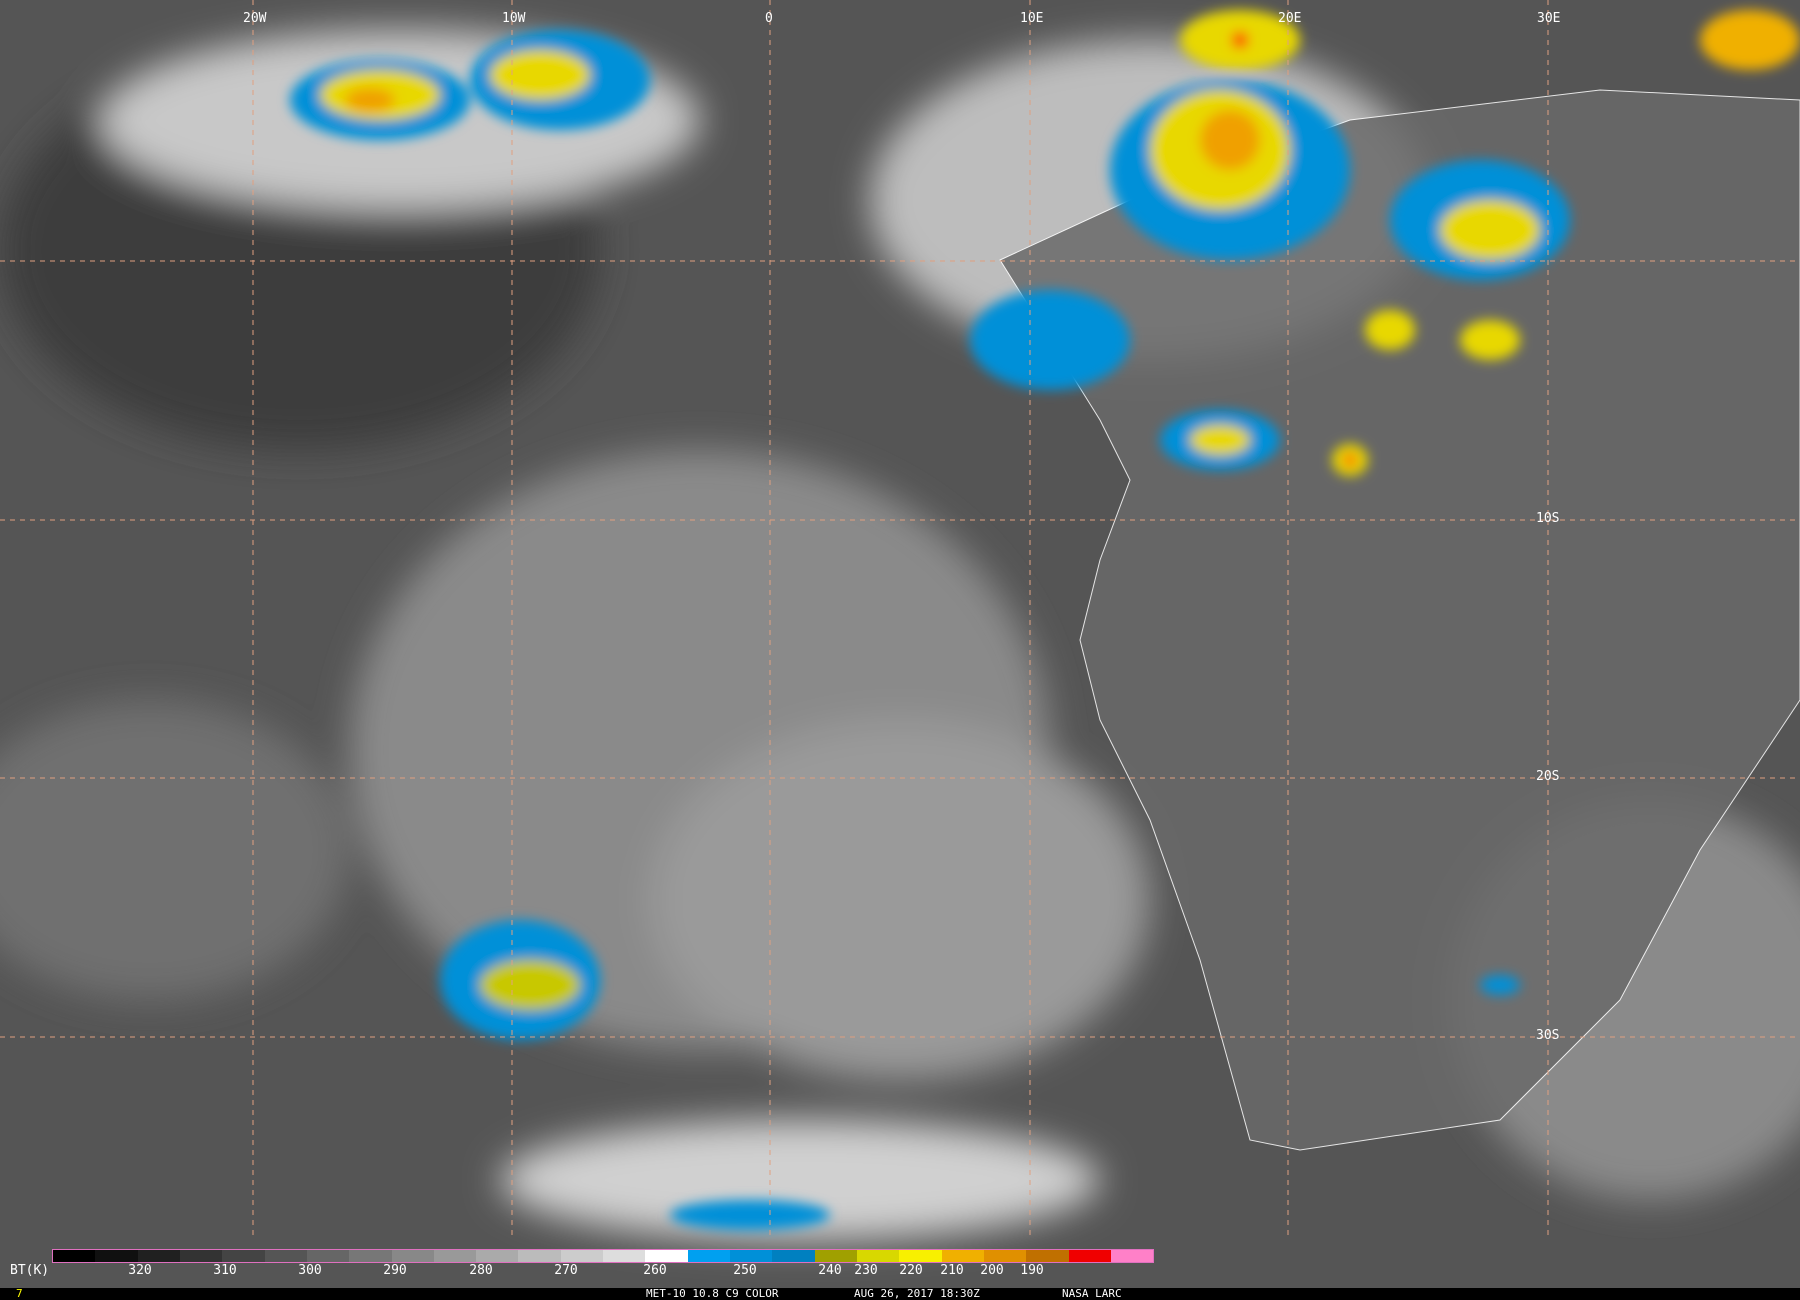 The image size is (1800, 1300). Describe the element at coordinates (395, 1270) in the screenshot. I see `colorbar-tick-label: 290` at that location.